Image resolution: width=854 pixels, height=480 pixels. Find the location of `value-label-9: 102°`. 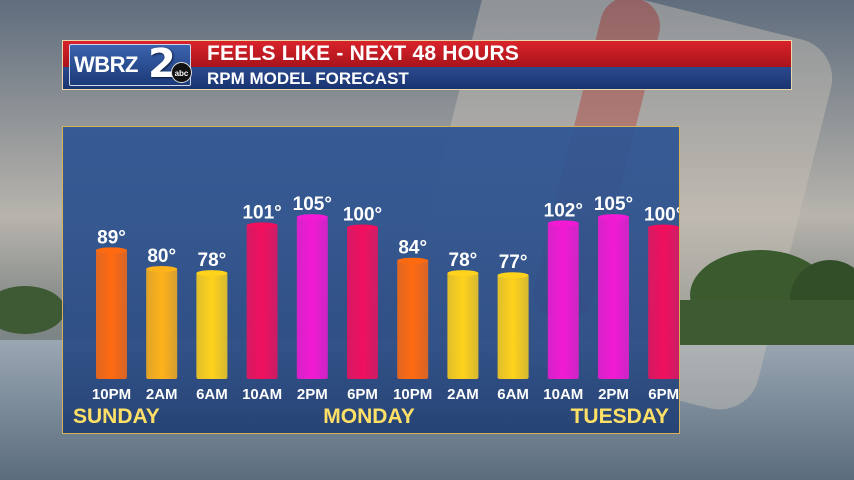

value-label-9: 102° is located at coordinates (563, 210).